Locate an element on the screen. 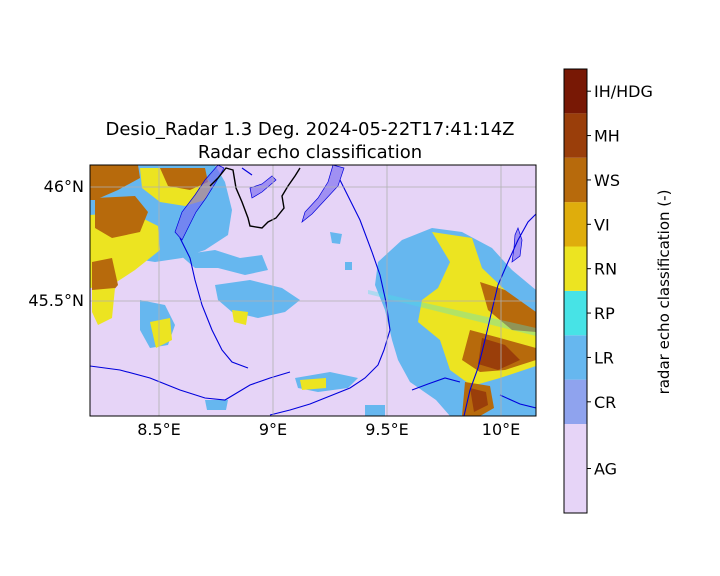  river-adda is located at coordinates (330, 297).